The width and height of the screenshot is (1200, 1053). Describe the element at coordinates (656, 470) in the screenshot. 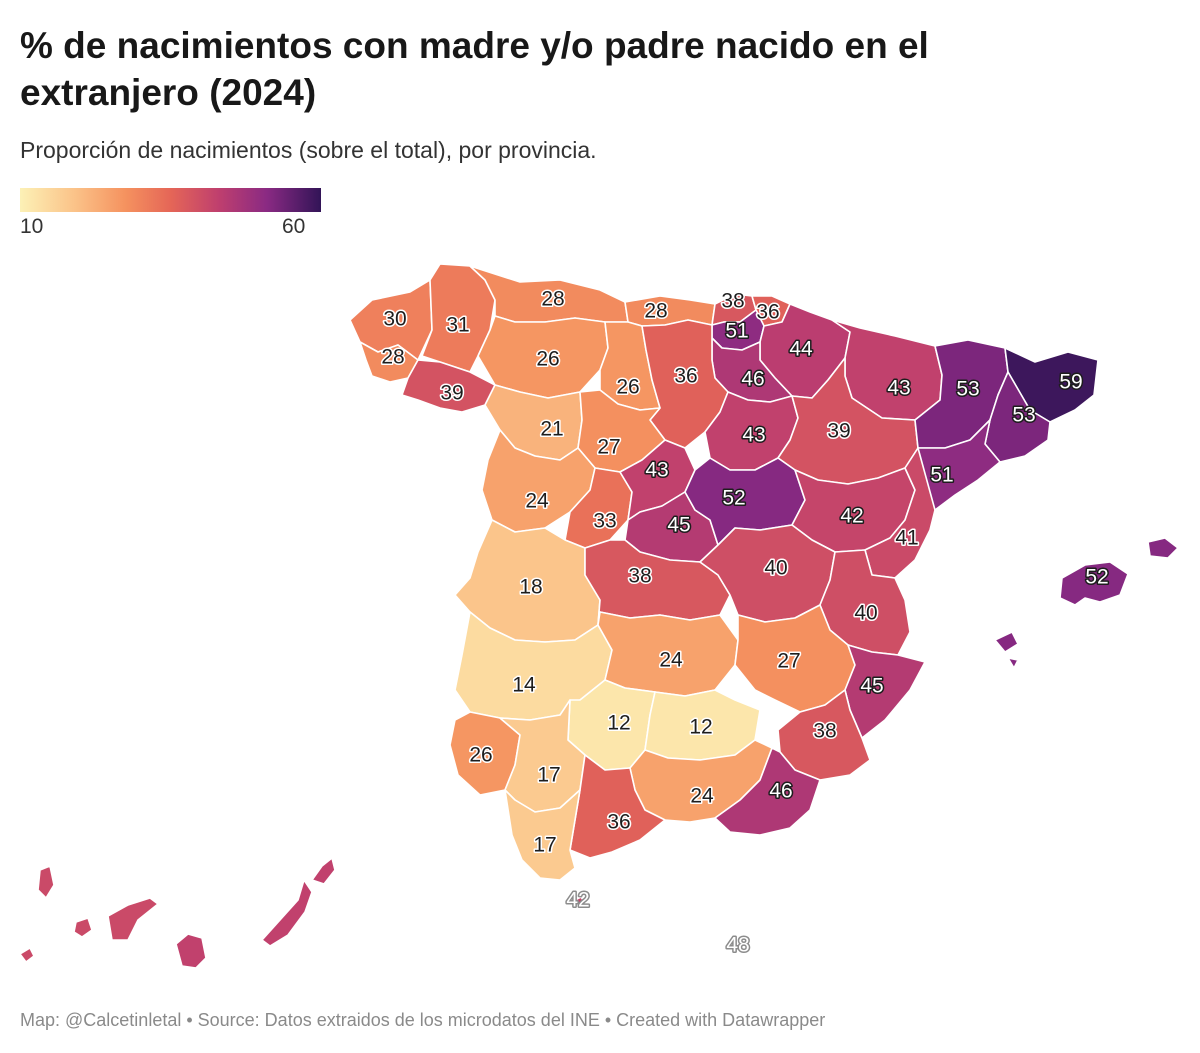

I see `value-label-segovia: 43` at that location.